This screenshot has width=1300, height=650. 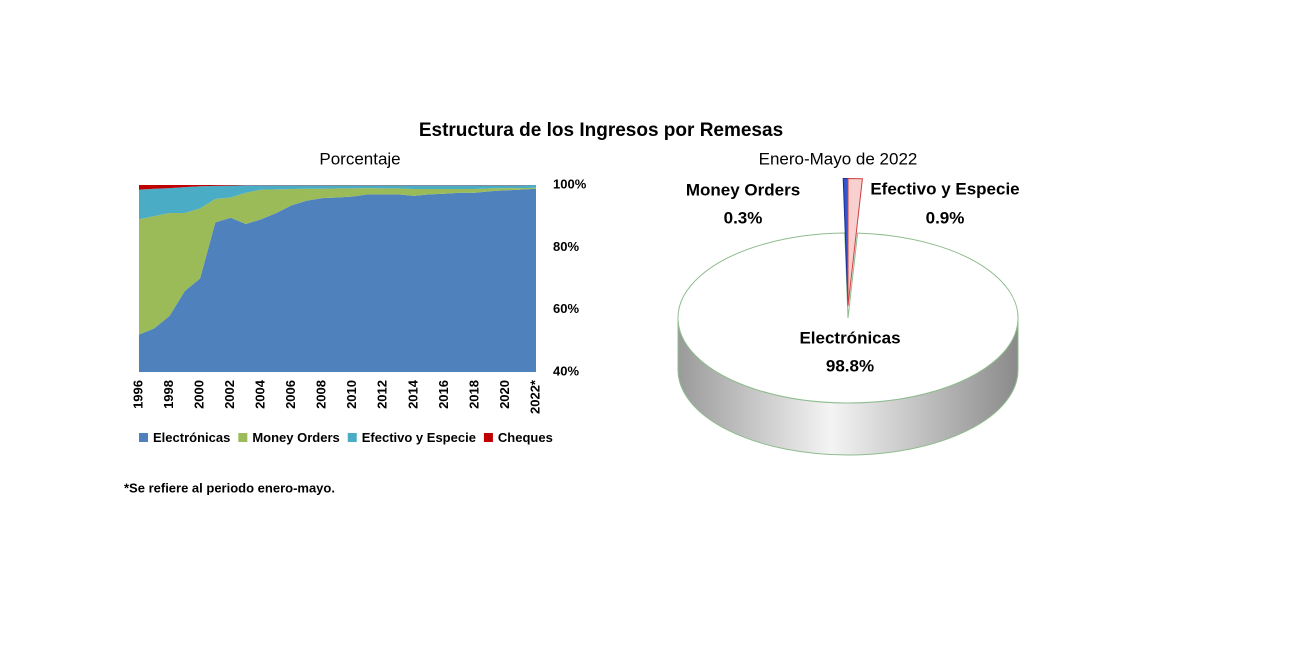 I want to click on x-tick-label: 2006, so click(x=290, y=394).